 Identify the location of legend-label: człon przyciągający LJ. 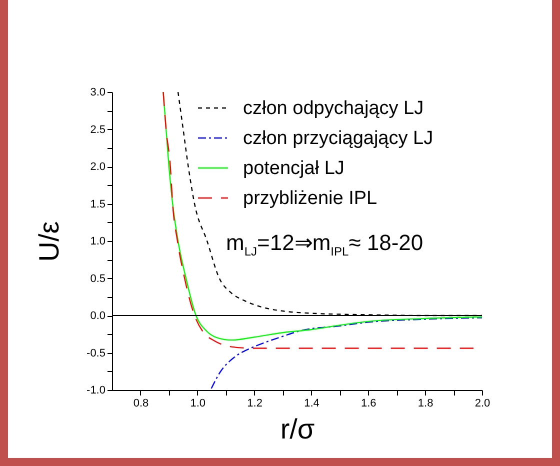
(338, 138).